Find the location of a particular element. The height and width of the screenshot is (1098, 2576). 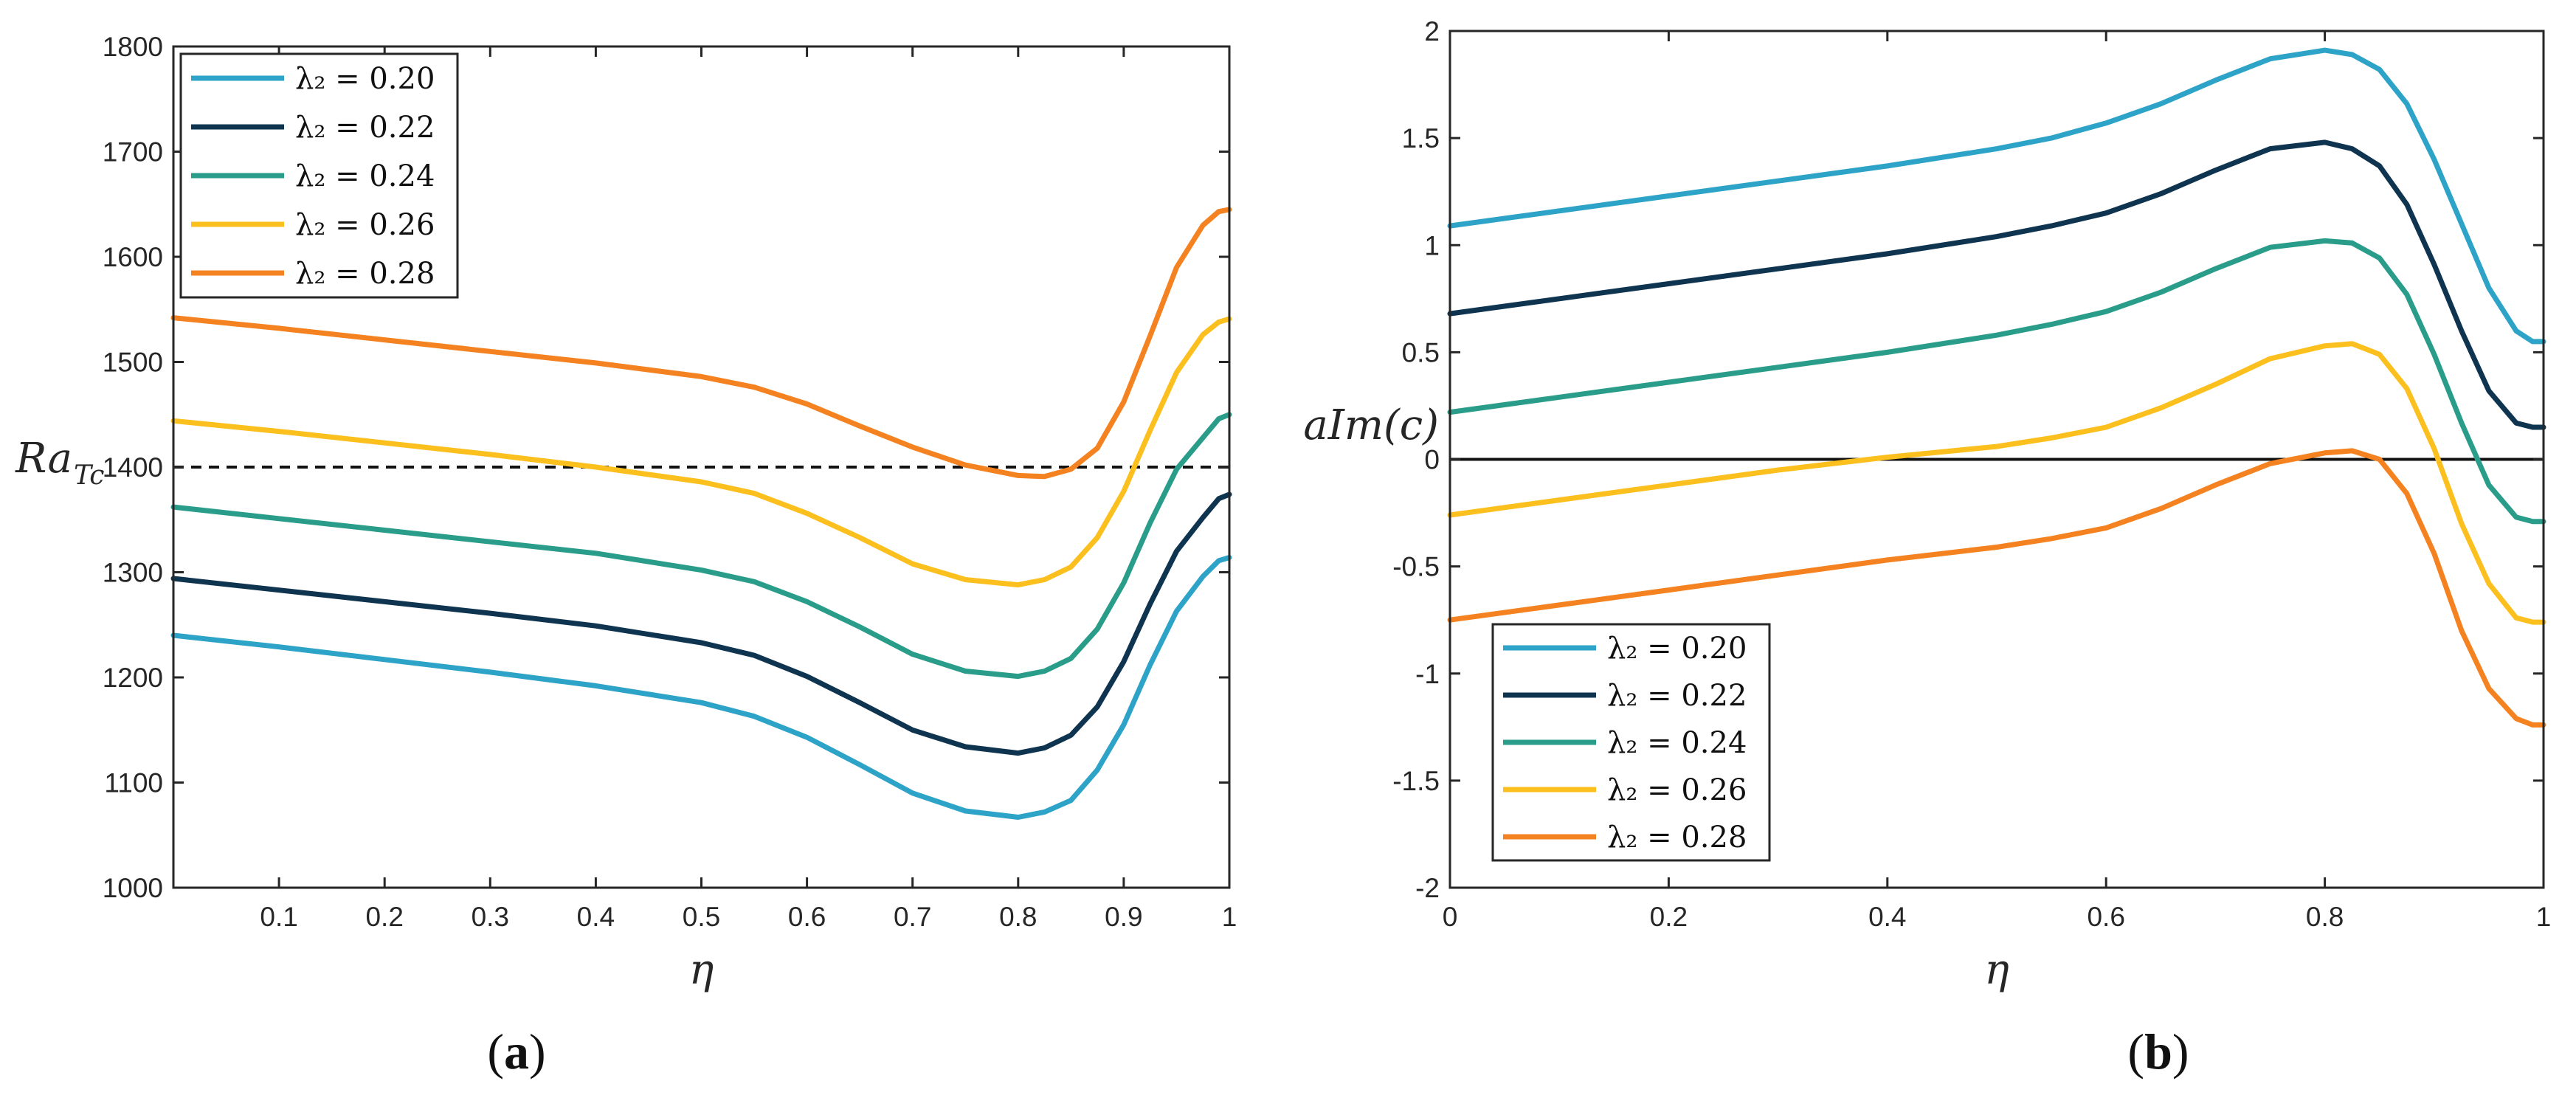

y-axis-label-subscript: Tc is located at coordinates (89, 475).